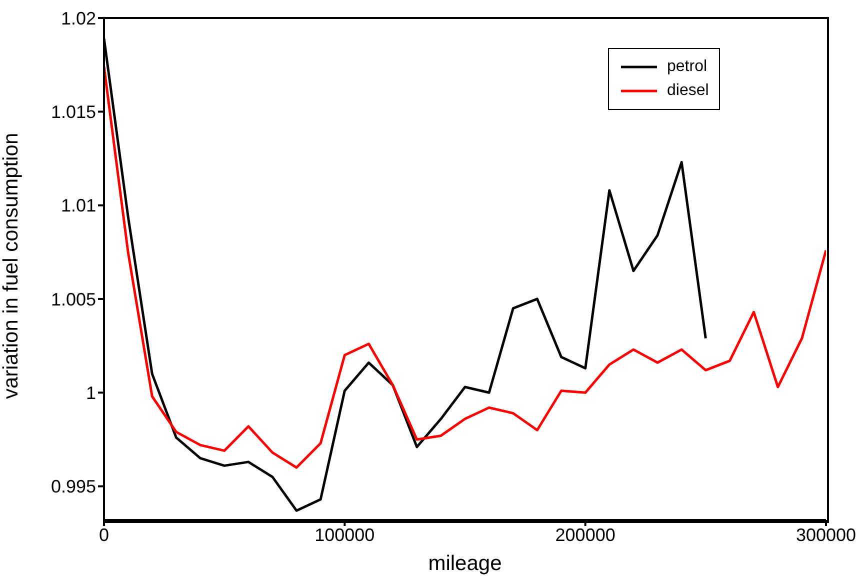 This screenshot has width=863, height=577. Describe the element at coordinates (688, 91) in the screenshot. I see `legend-label: diesel` at that location.